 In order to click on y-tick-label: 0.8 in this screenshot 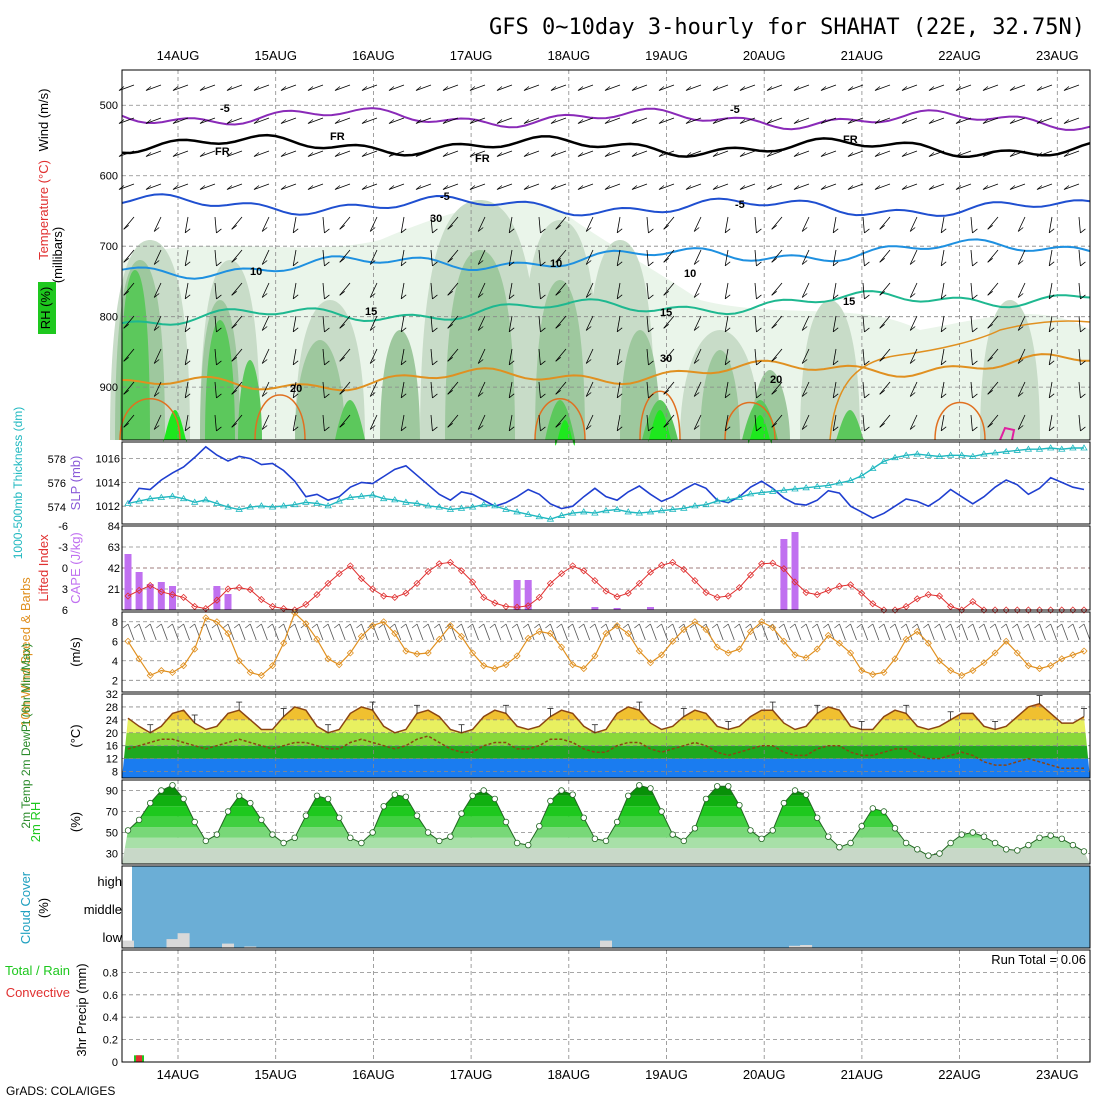, I will do `click(110, 973)`.